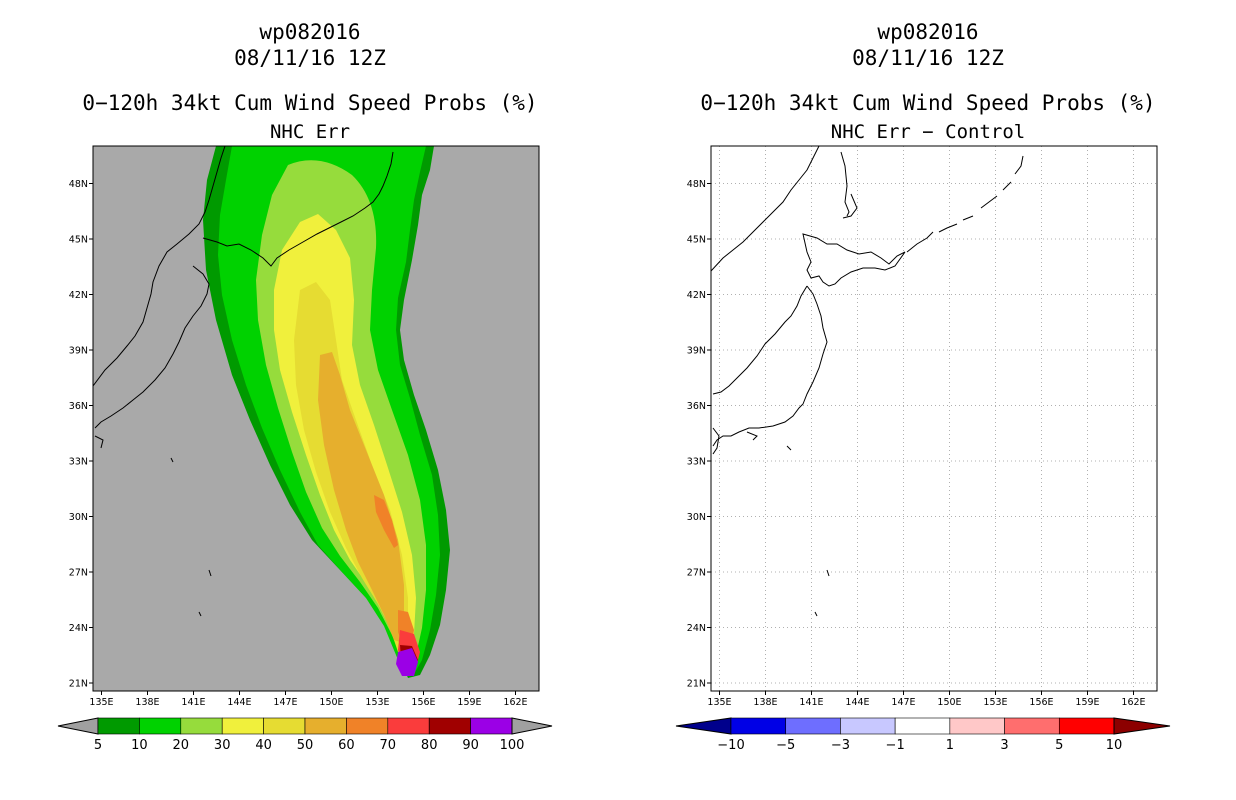  Describe the element at coordinates (310, 58) in the screenshot. I see `left-date: 08/11/16 12Z` at that location.